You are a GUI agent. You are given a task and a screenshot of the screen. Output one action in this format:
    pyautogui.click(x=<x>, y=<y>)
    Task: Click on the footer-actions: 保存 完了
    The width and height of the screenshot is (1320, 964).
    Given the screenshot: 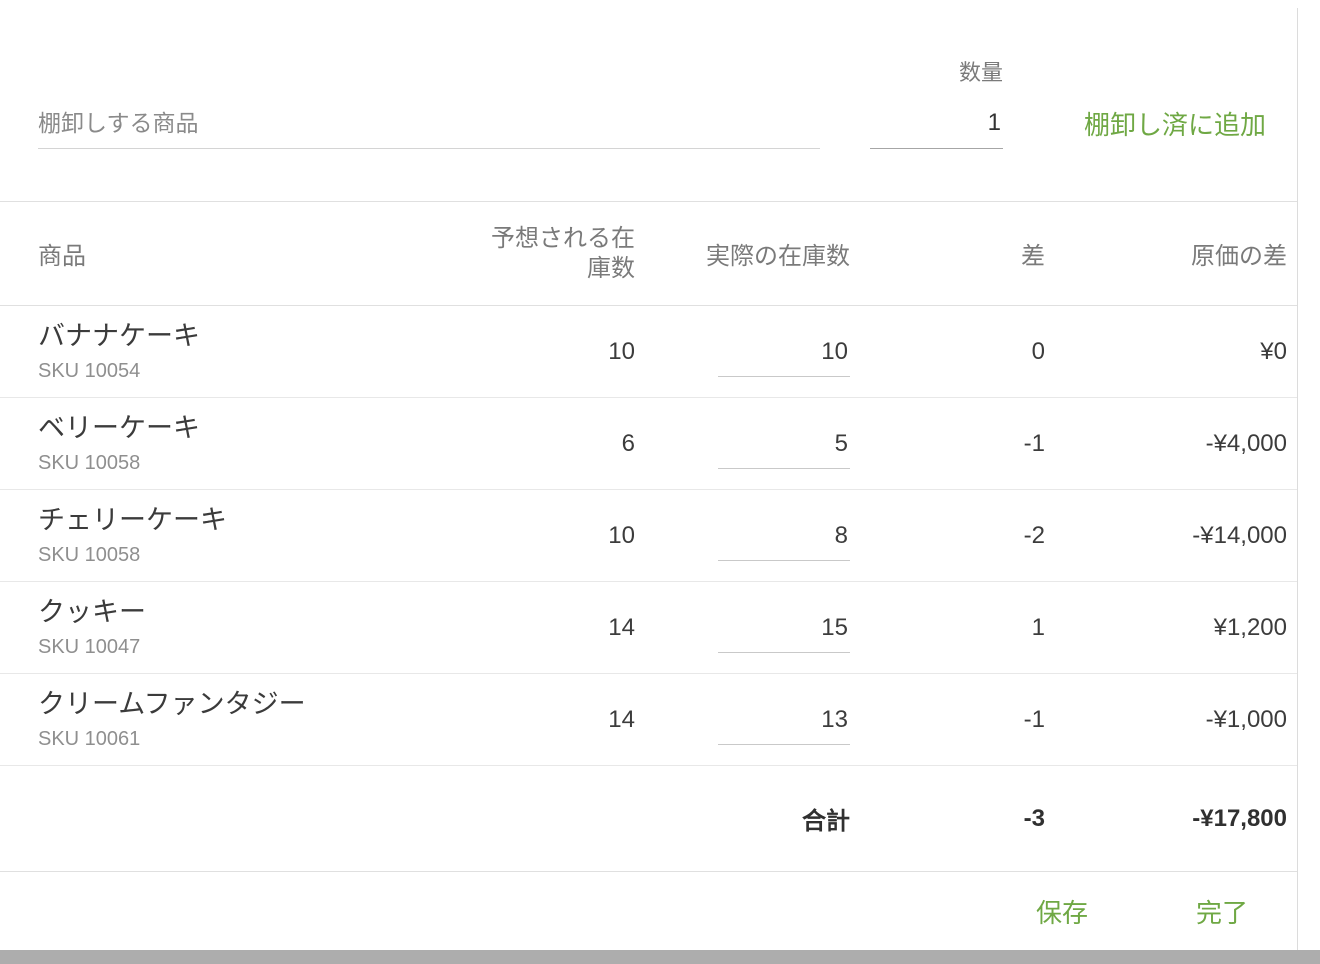 What is the action you would take?
    pyautogui.click(x=648, y=911)
    